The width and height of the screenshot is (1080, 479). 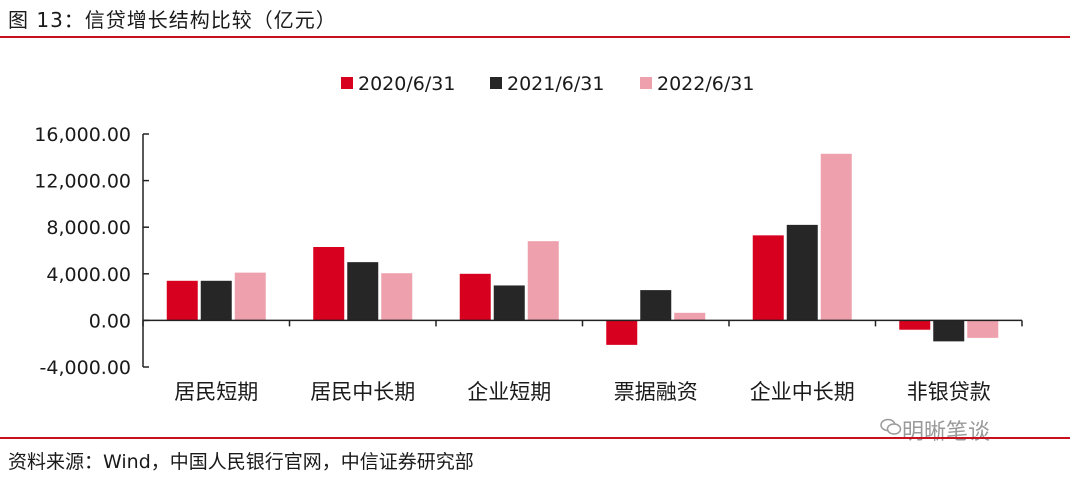 I want to click on x-category-label: 企业中长期, so click(x=802, y=392).